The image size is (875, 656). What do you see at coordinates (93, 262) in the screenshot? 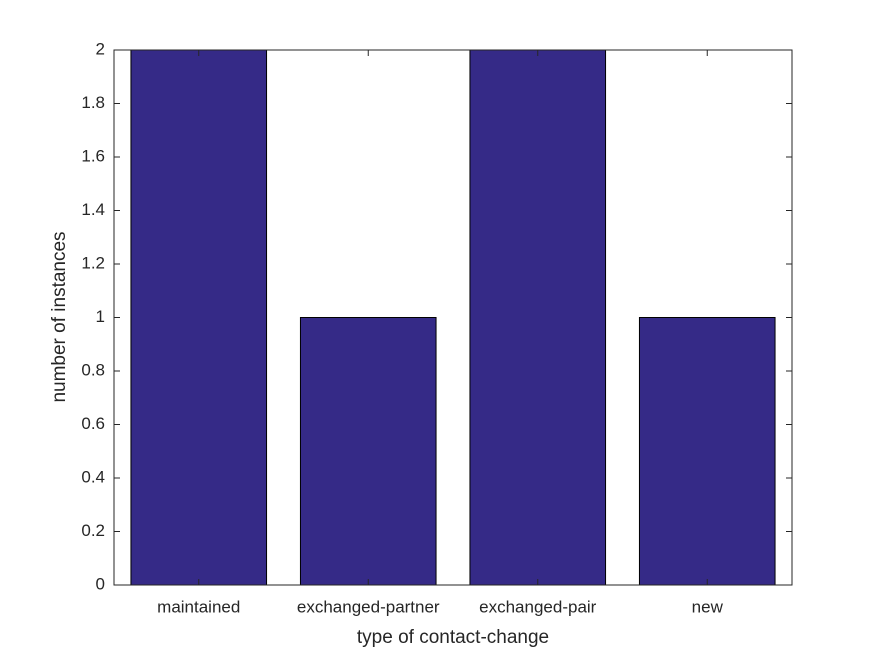
I see `y-tick-label: 1.2` at bounding box center [93, 262].